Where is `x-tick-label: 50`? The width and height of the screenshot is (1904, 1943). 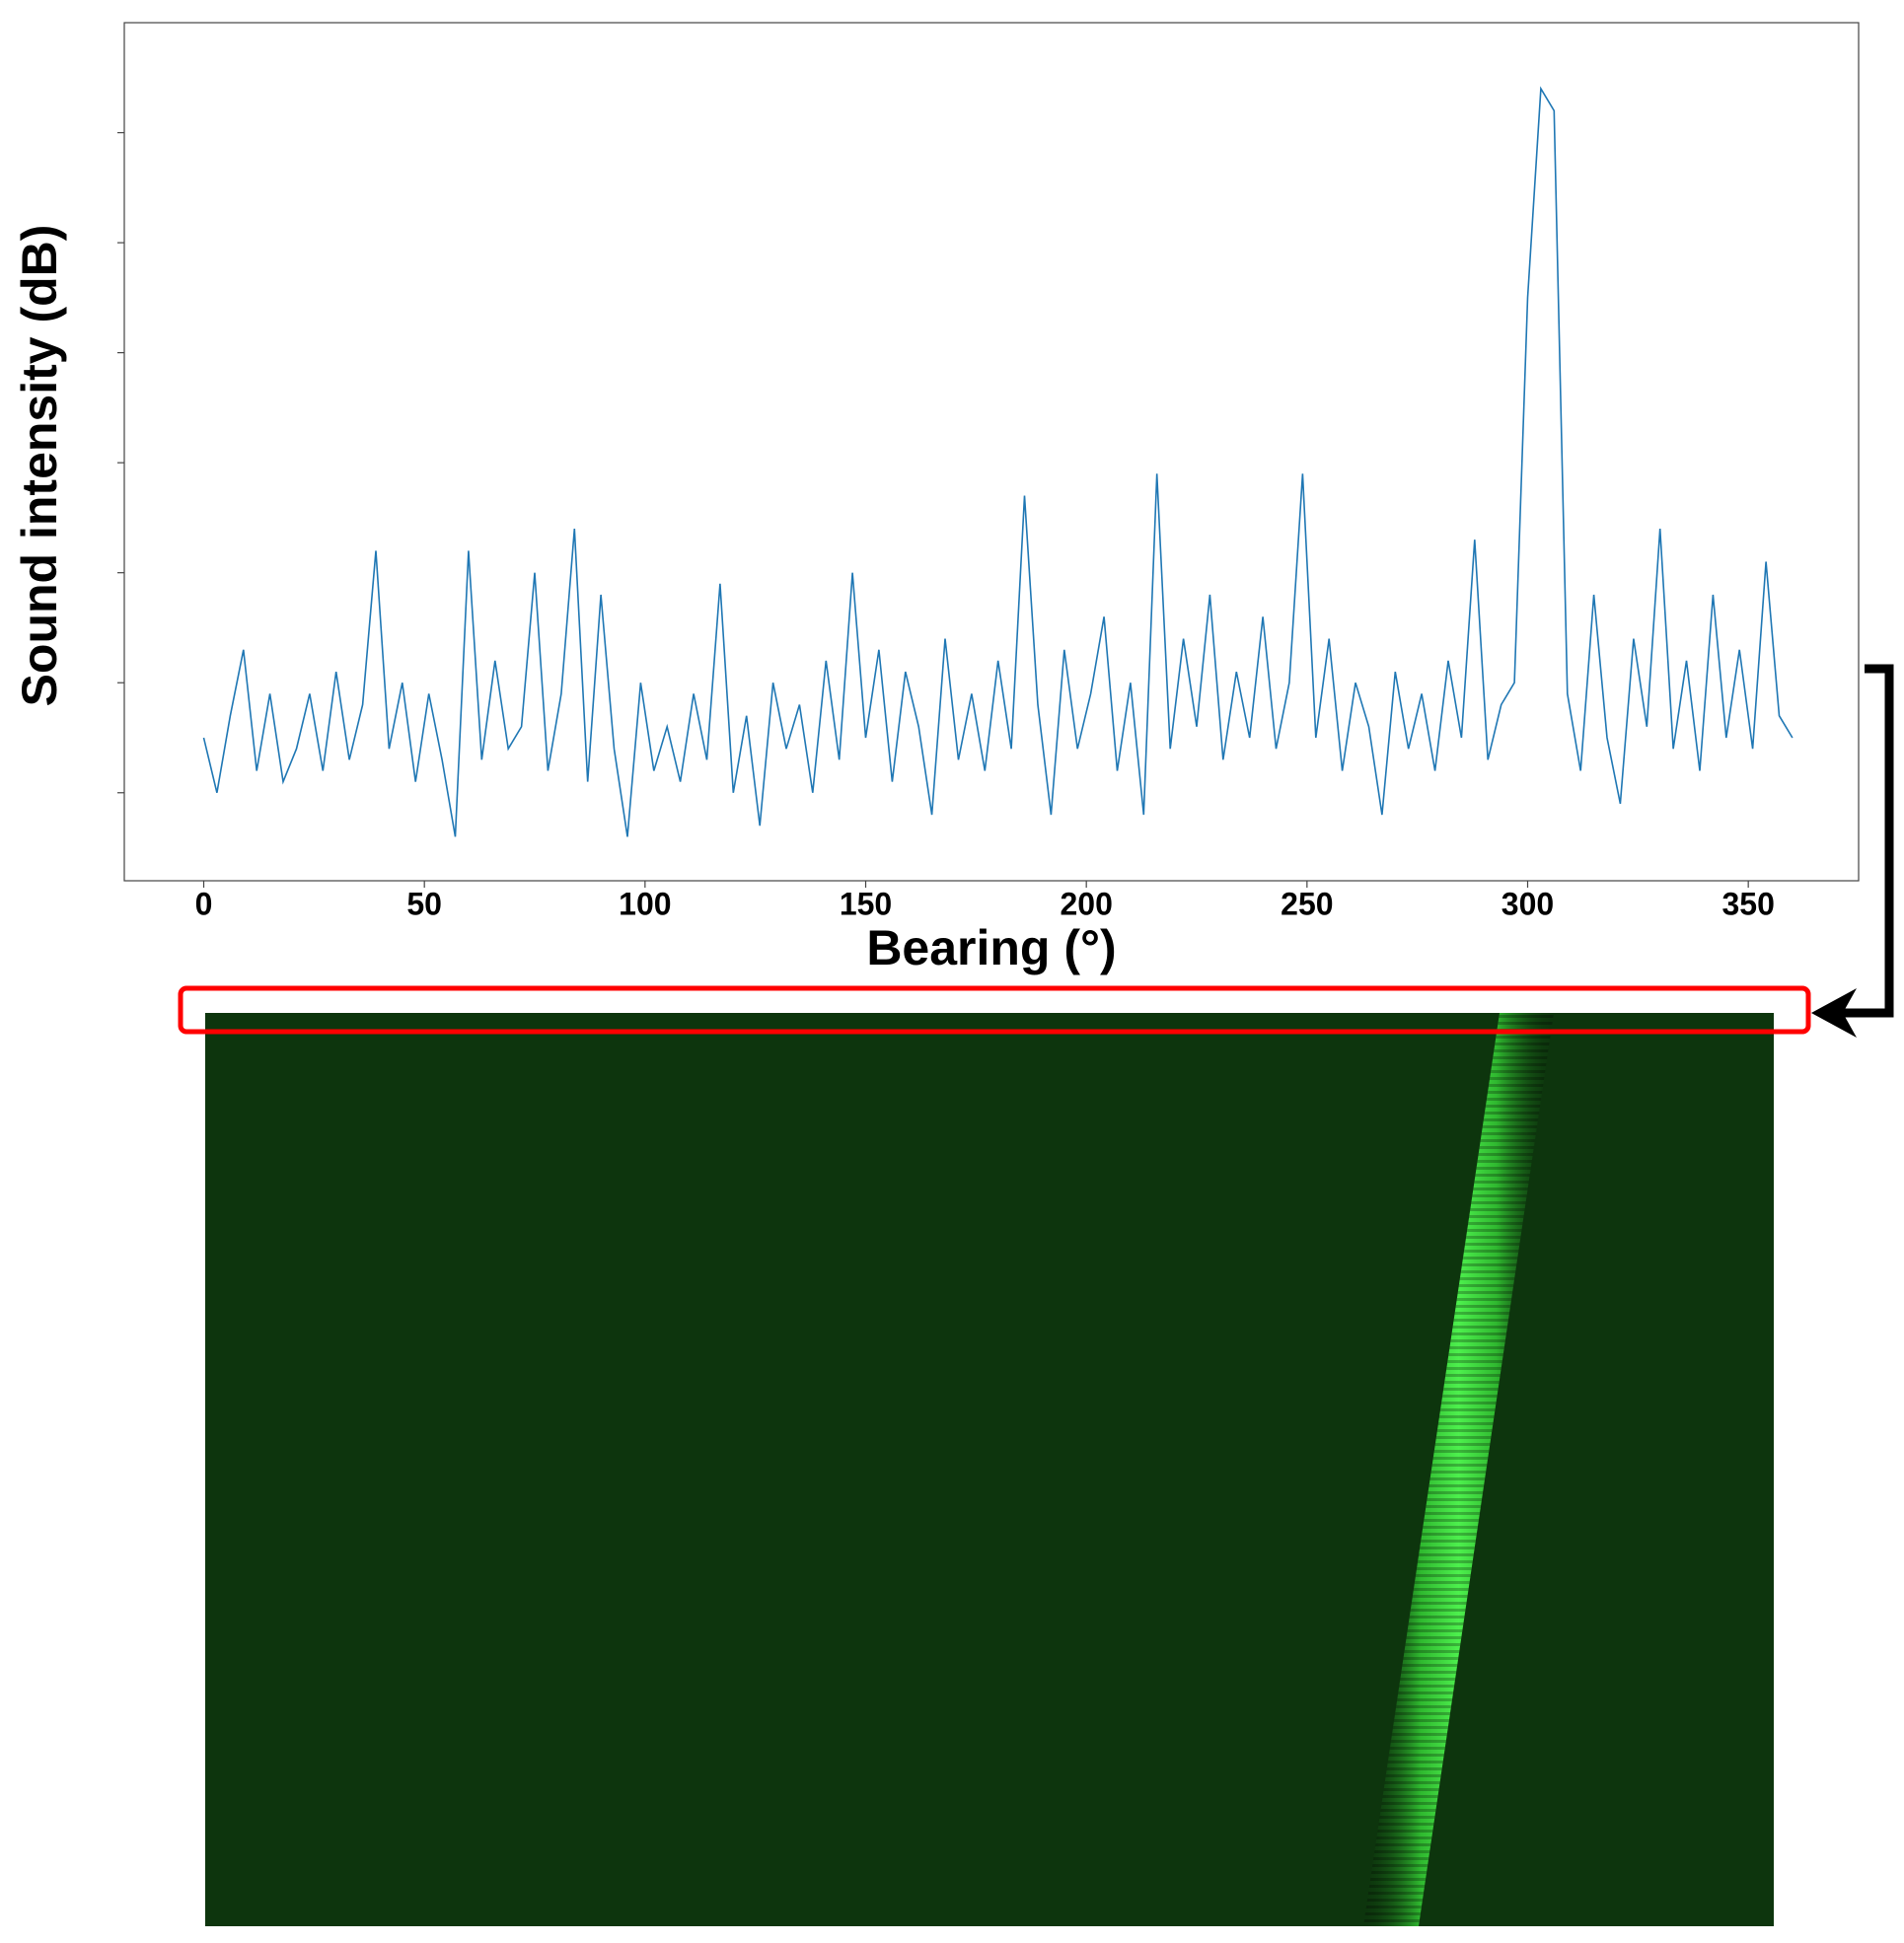
x-tick-label: 50 is located at coordinates (424, 903).